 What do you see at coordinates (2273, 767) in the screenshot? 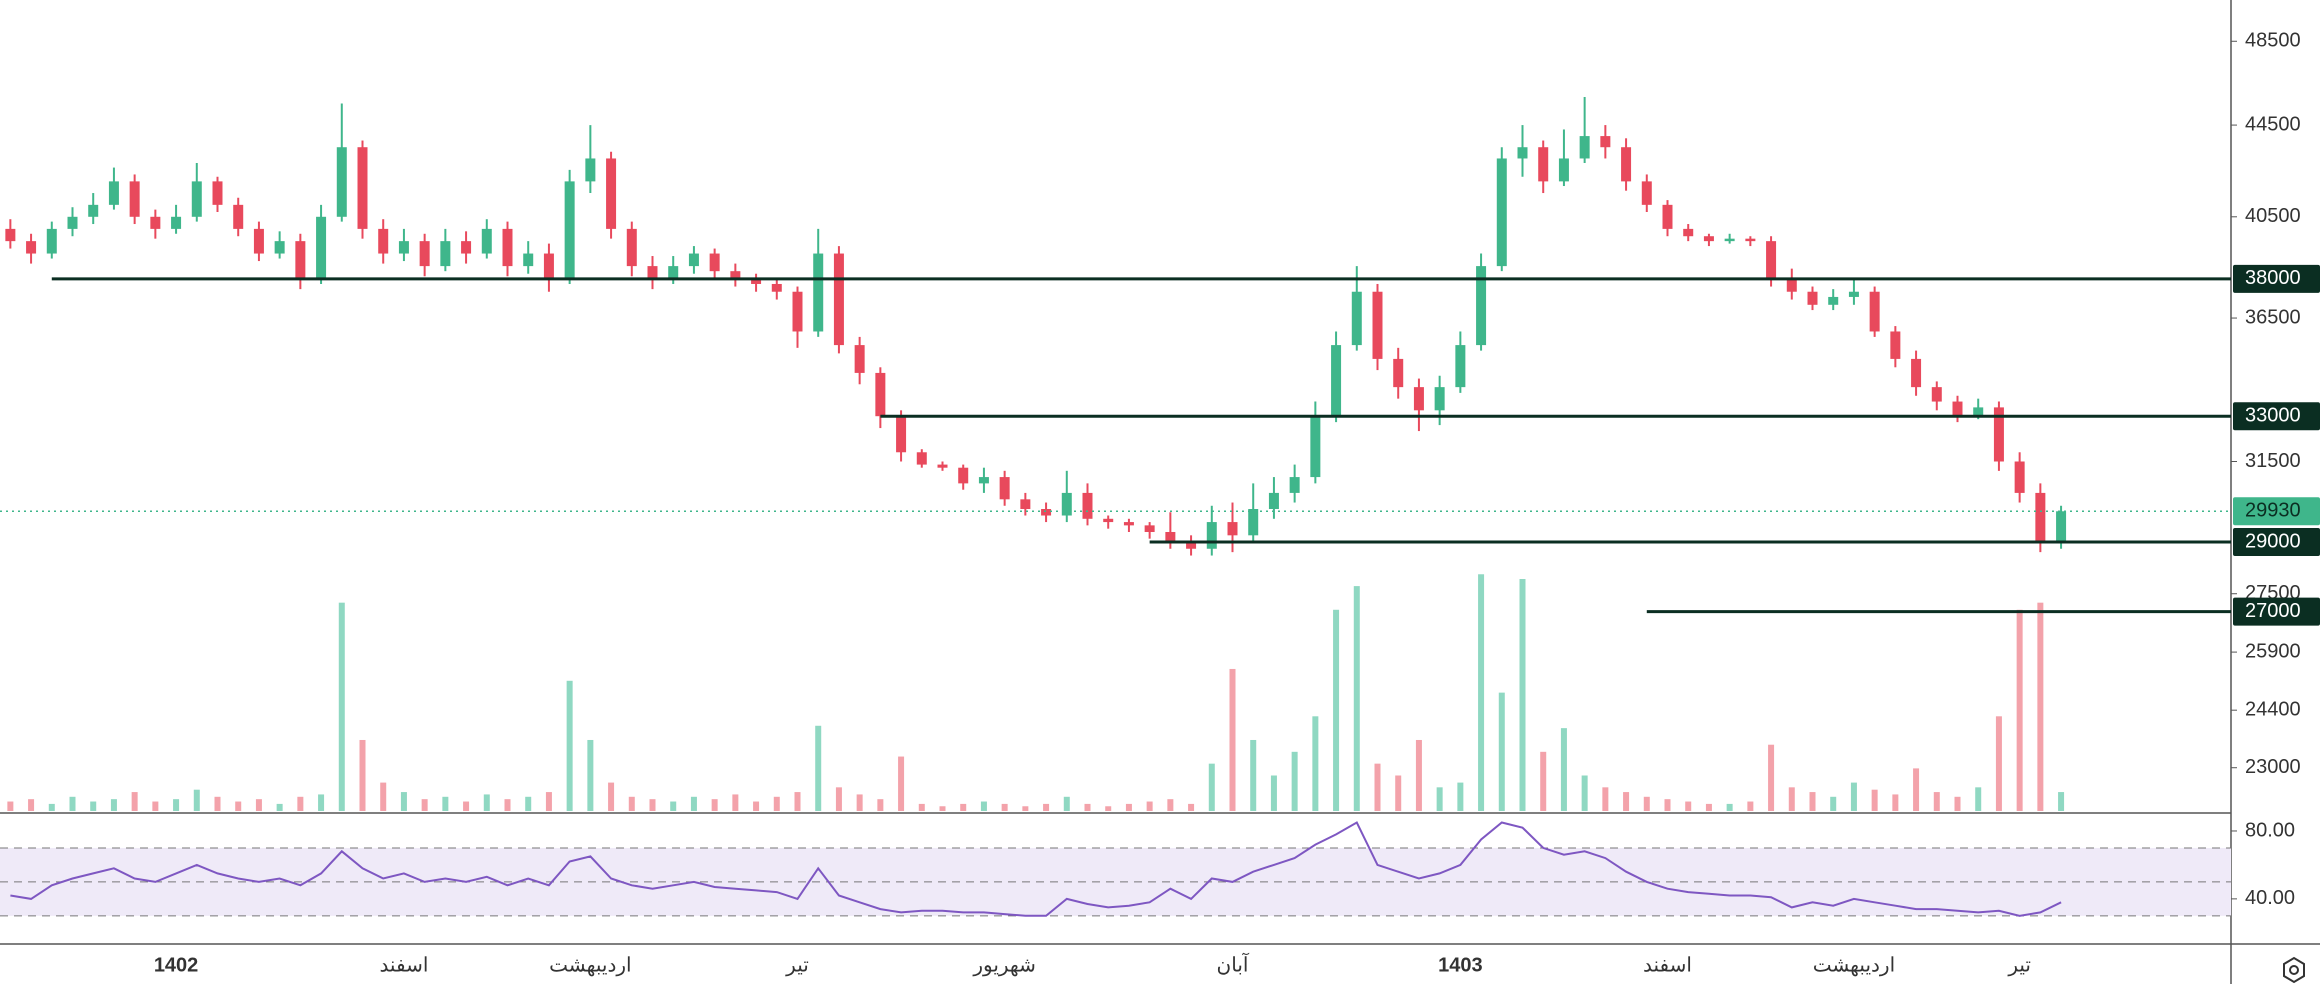
I see `y-tick-label: 23000` at bounding box center [2273, 767].